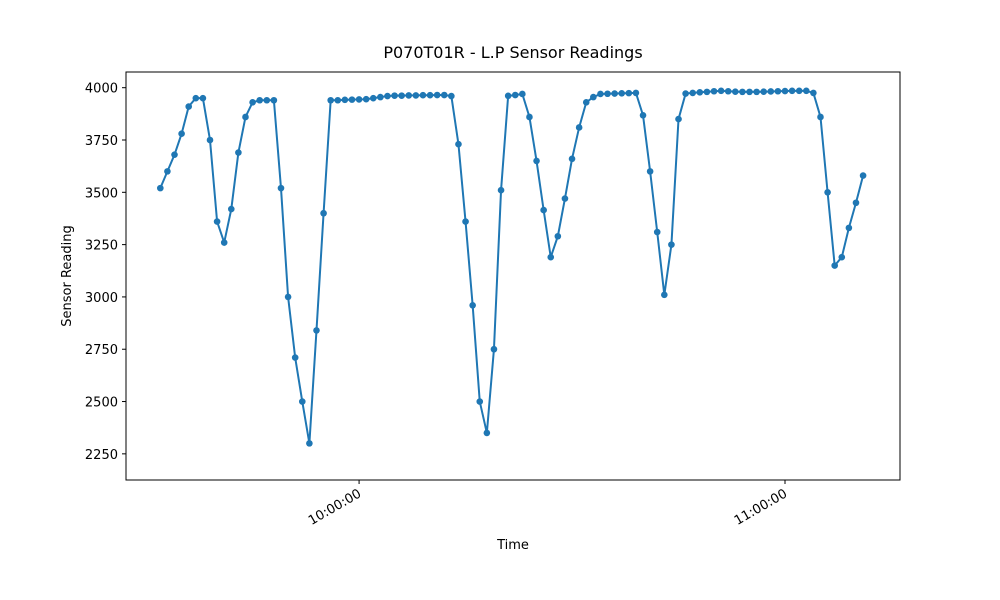 Image resolution: width=1000 pixels, height=600 pixels. What do you see at coordinates (101, 246) in the screenshot?
I see `y-tick-label: 3250` at bounding box center [101, 246].